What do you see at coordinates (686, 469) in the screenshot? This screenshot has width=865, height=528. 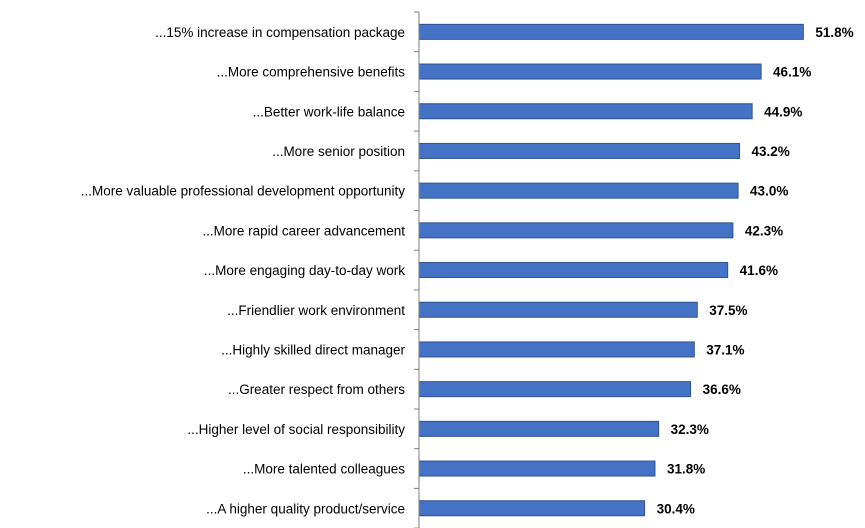 I see `value-label: 31.8%` at bounding box center [686, 469].